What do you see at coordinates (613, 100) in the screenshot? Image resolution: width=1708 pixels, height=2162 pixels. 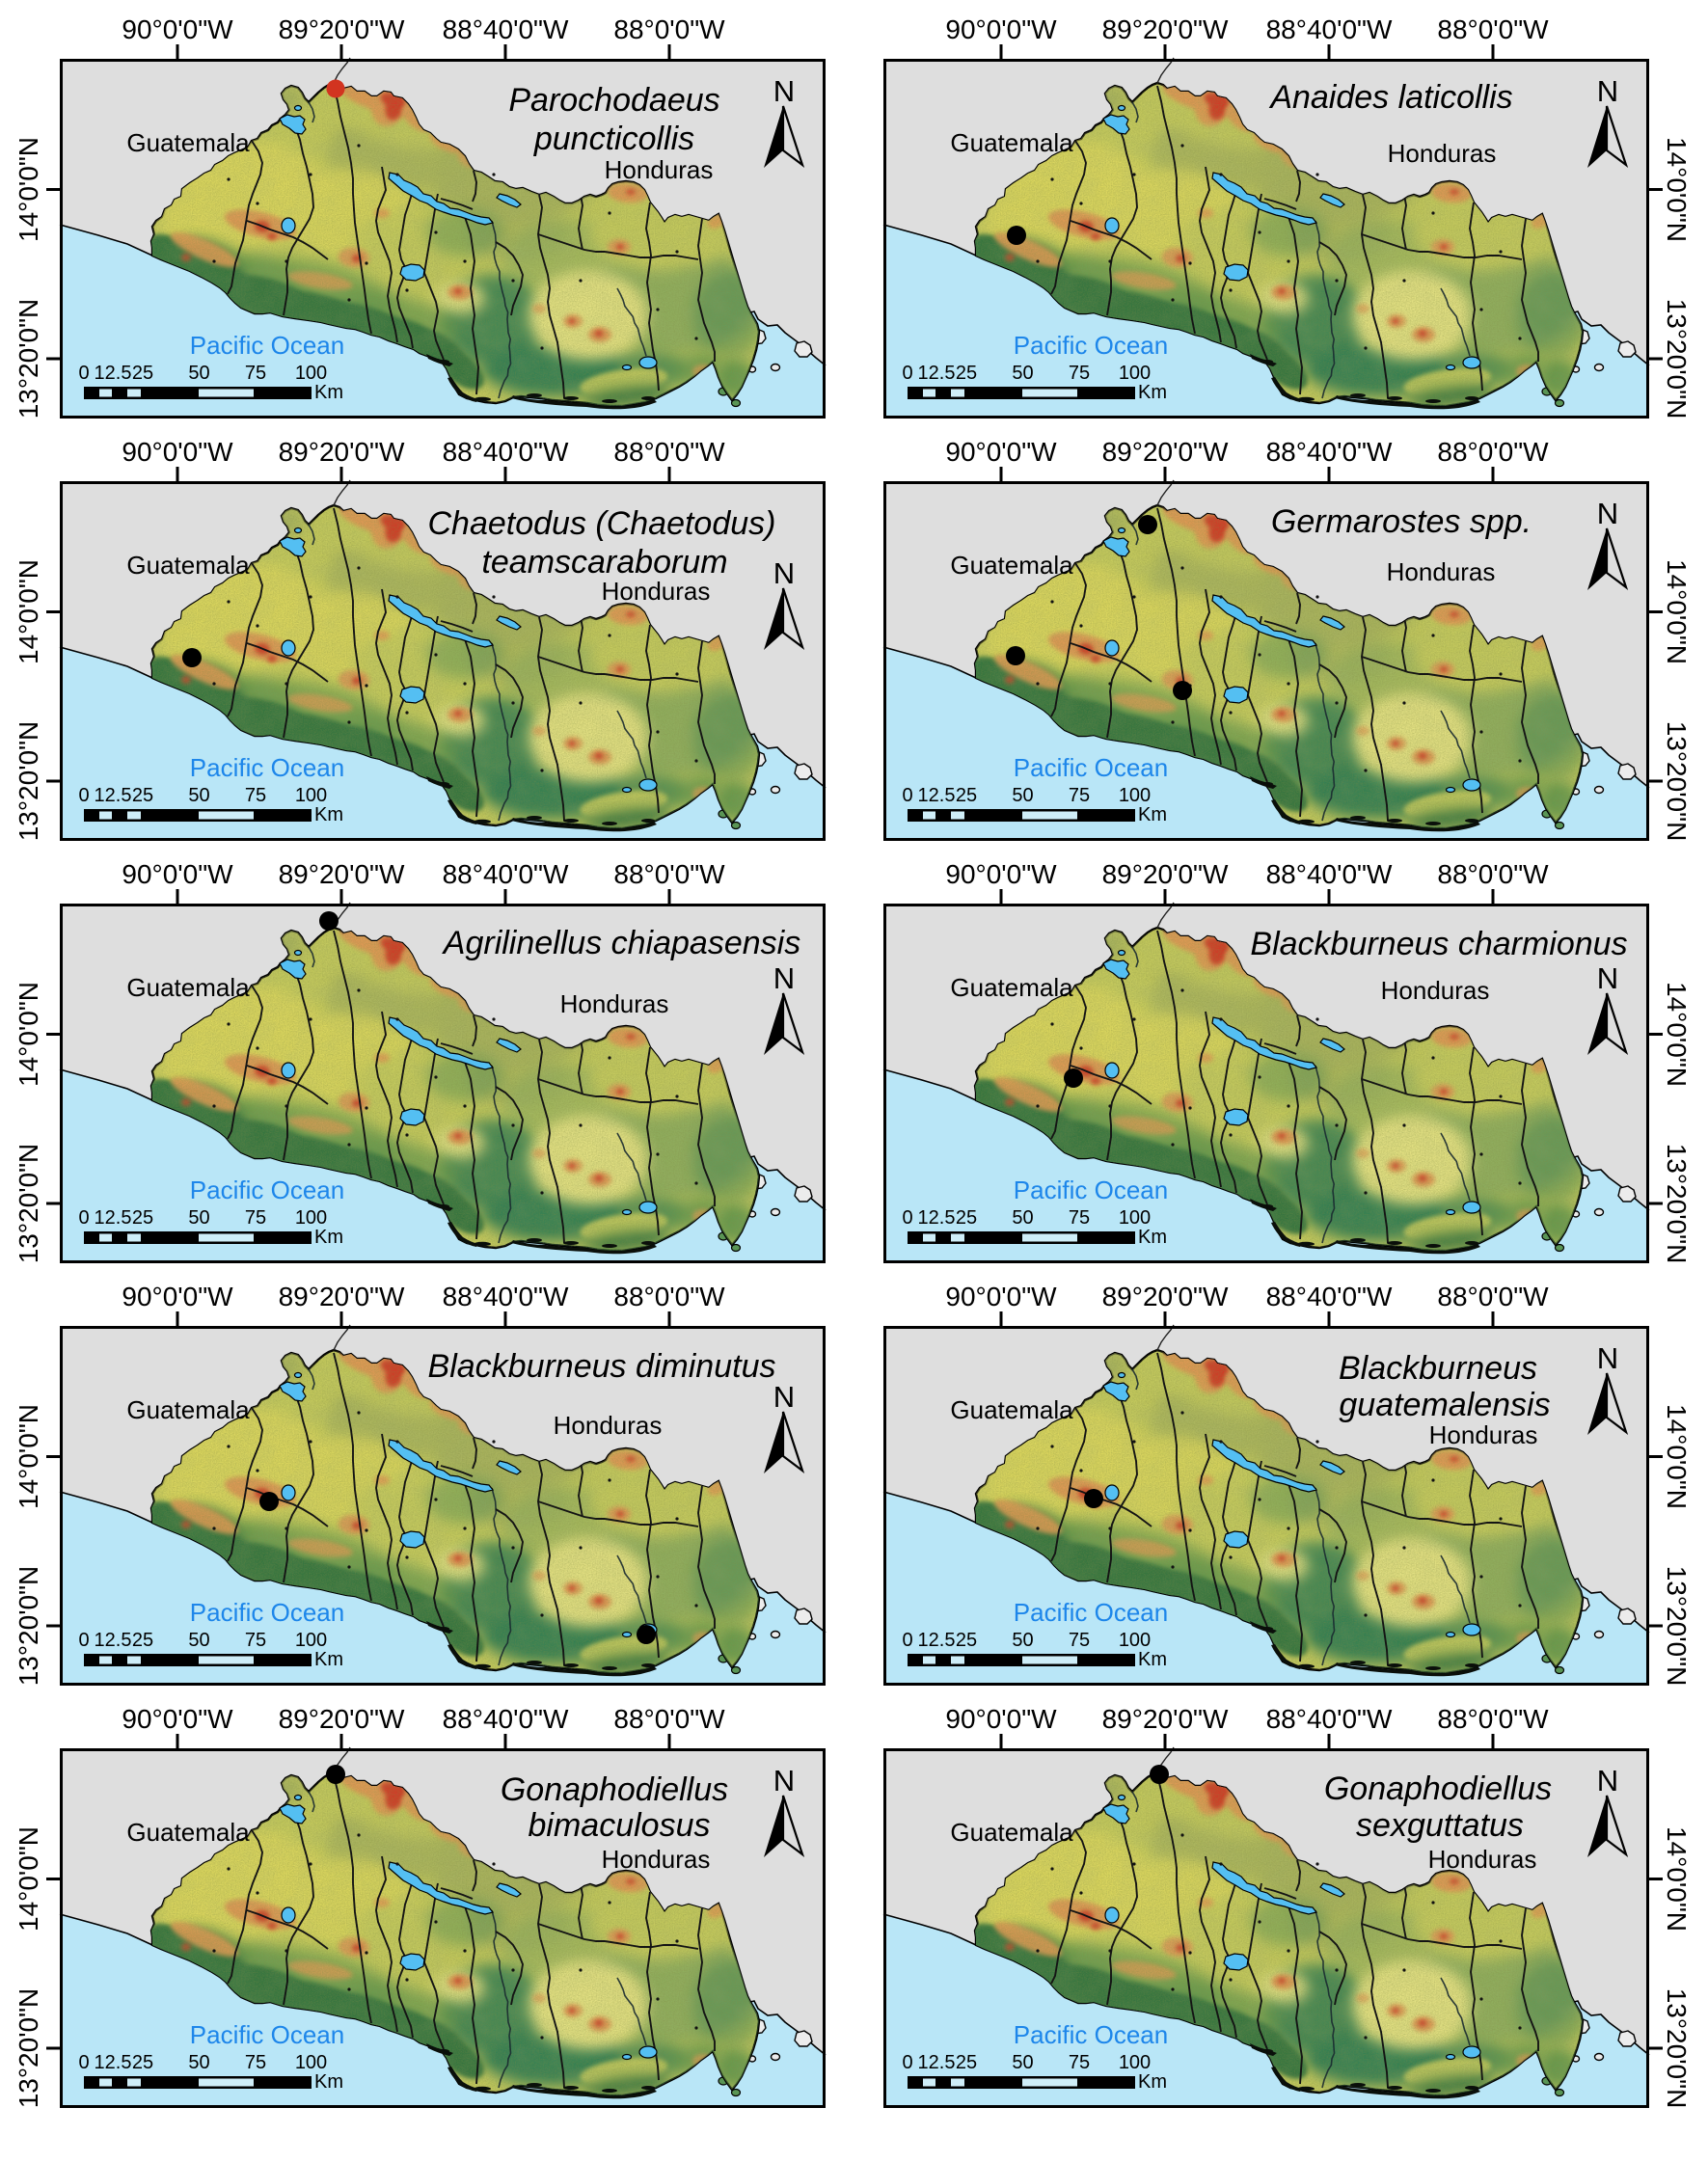 I see `svg-text: Parochodaeus` at bounding box center [613, 100].